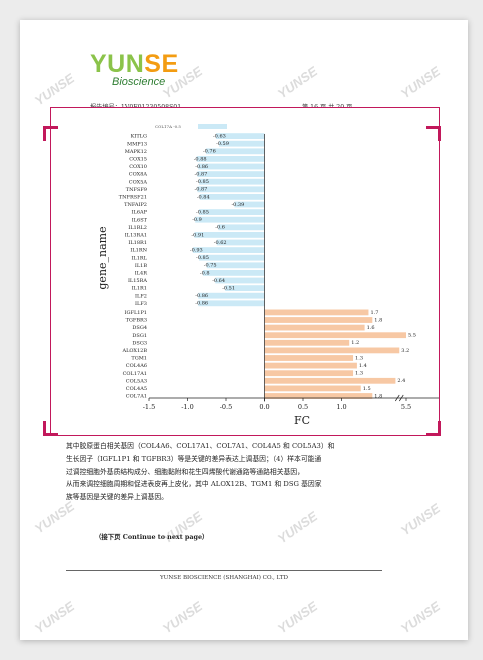  I want to click on x-tick-label: -1.5, so click(149, 407).